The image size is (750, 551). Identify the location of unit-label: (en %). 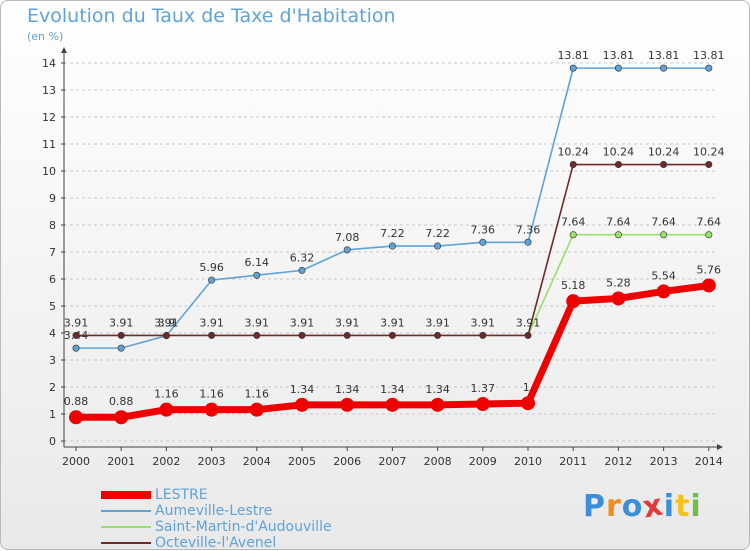
(45, 36).